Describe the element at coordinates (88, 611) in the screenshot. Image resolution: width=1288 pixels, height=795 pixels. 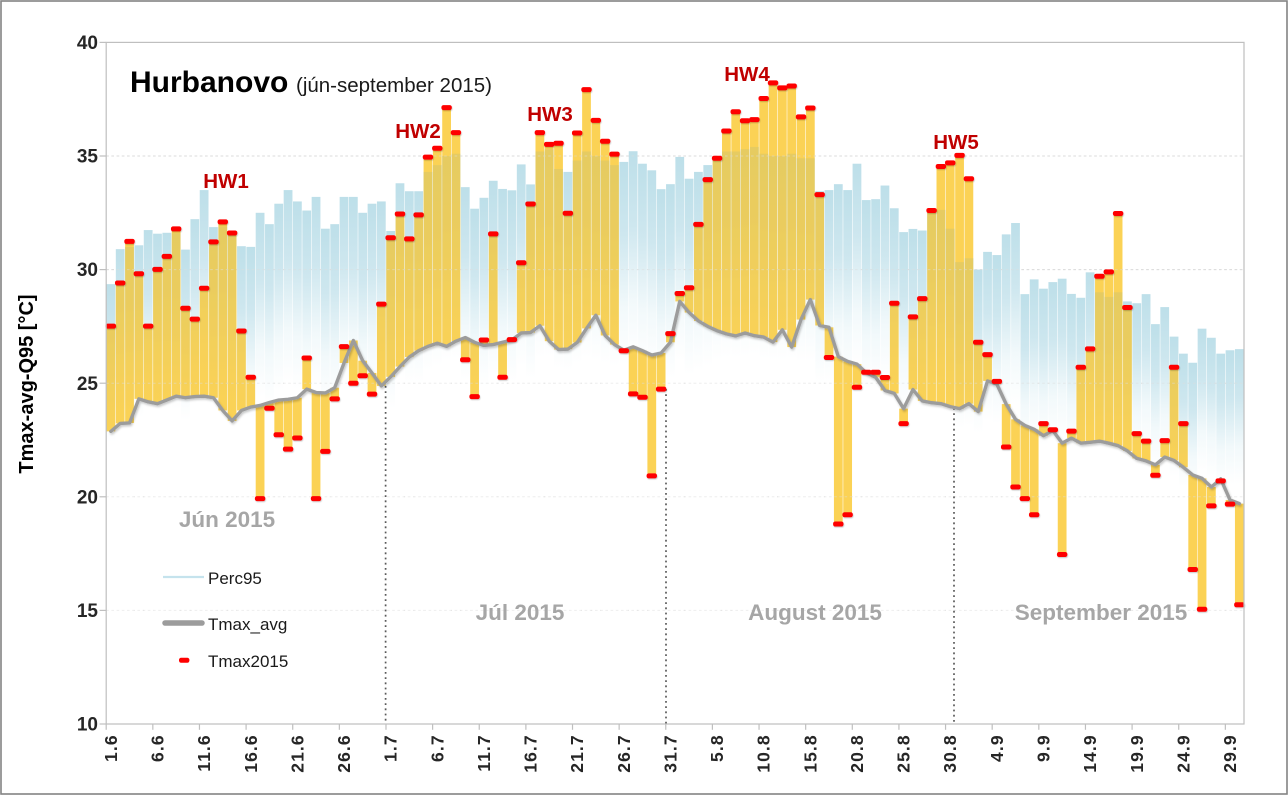
I see `svg-text: 15` at that location.